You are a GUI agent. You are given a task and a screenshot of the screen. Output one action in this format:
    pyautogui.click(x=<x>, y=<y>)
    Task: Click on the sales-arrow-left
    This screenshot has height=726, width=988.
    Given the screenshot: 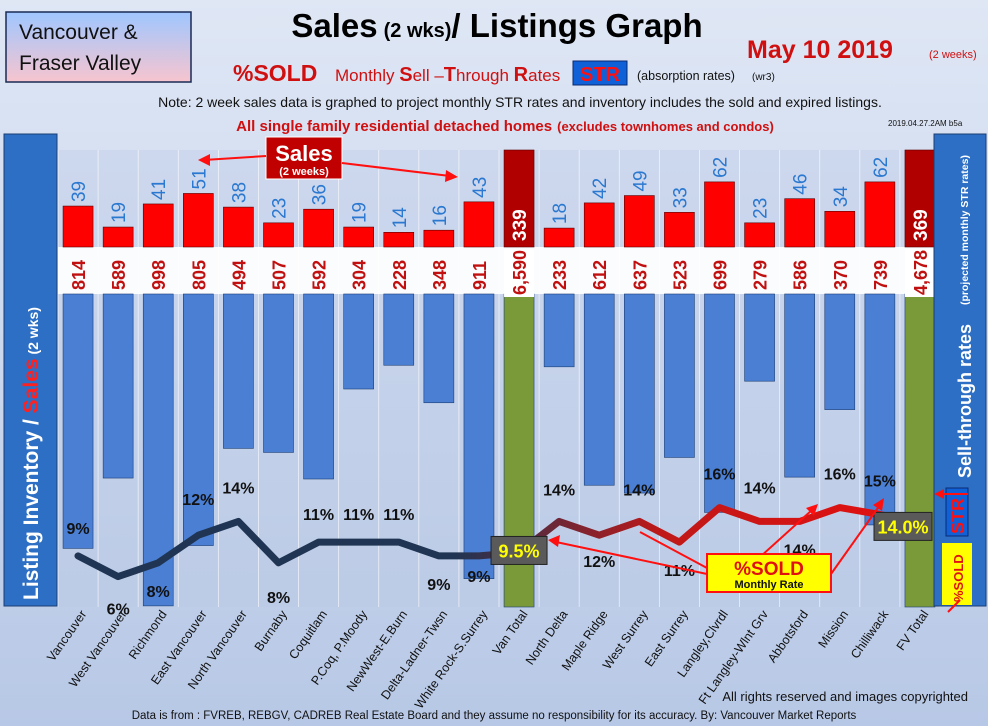 What is the action you would take?
    pyautogui.click(x=235, y=158)
    